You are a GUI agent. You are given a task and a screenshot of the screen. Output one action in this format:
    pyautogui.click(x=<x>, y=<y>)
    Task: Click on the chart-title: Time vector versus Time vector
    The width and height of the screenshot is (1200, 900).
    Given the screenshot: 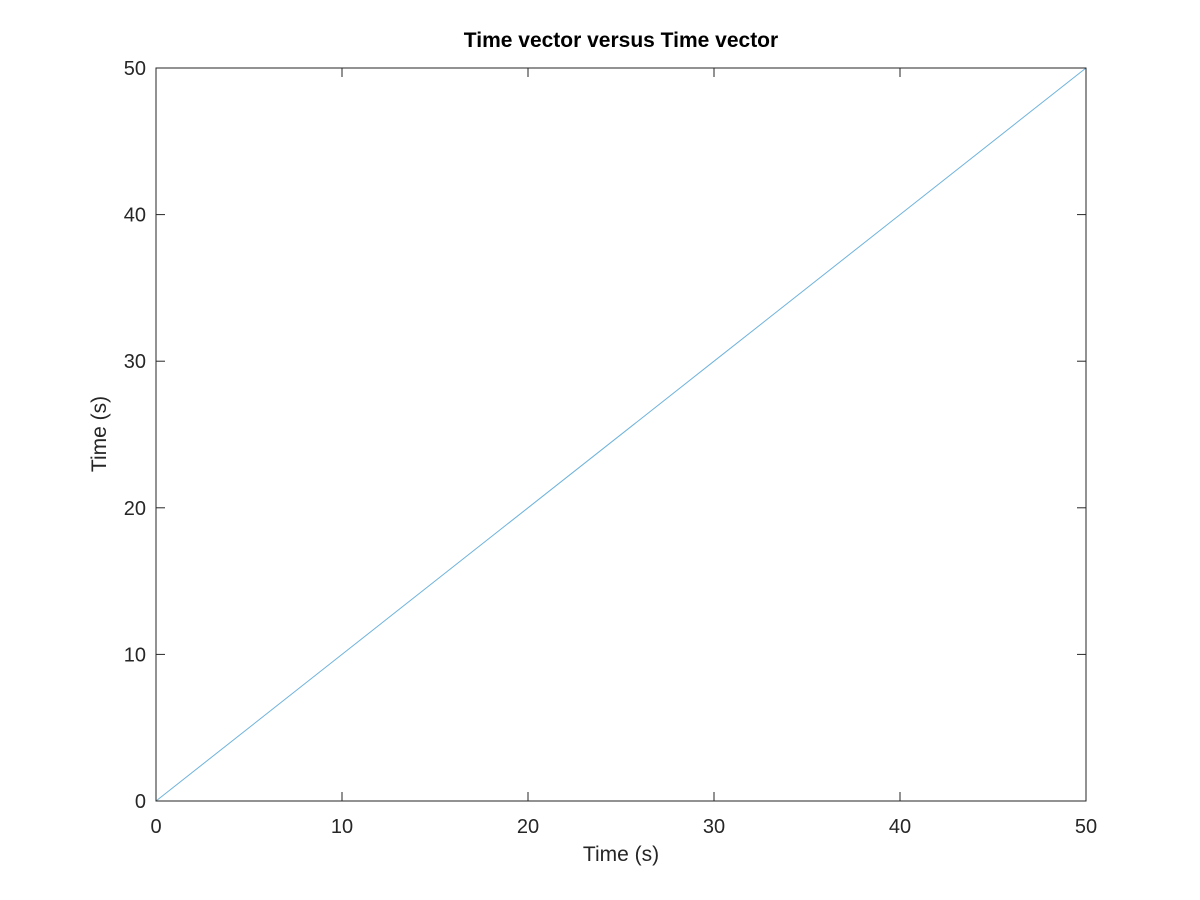 What is the action you would take?
    pyautogui.click(x=621, y=40)
    